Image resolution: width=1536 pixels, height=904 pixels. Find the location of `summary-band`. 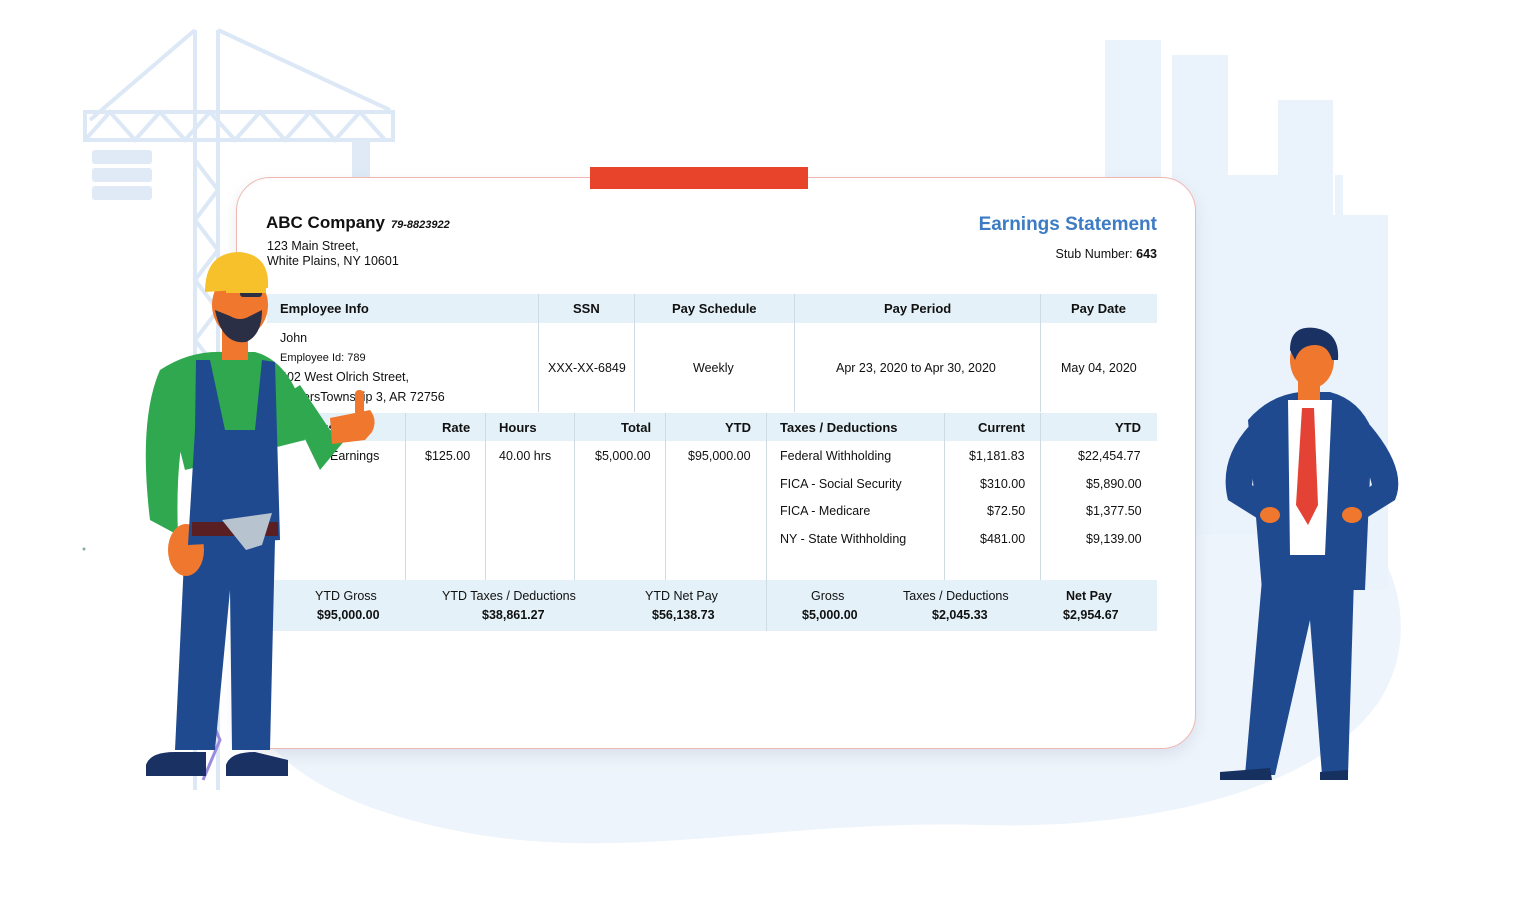

summary-band is located at coordinates (712, 605).